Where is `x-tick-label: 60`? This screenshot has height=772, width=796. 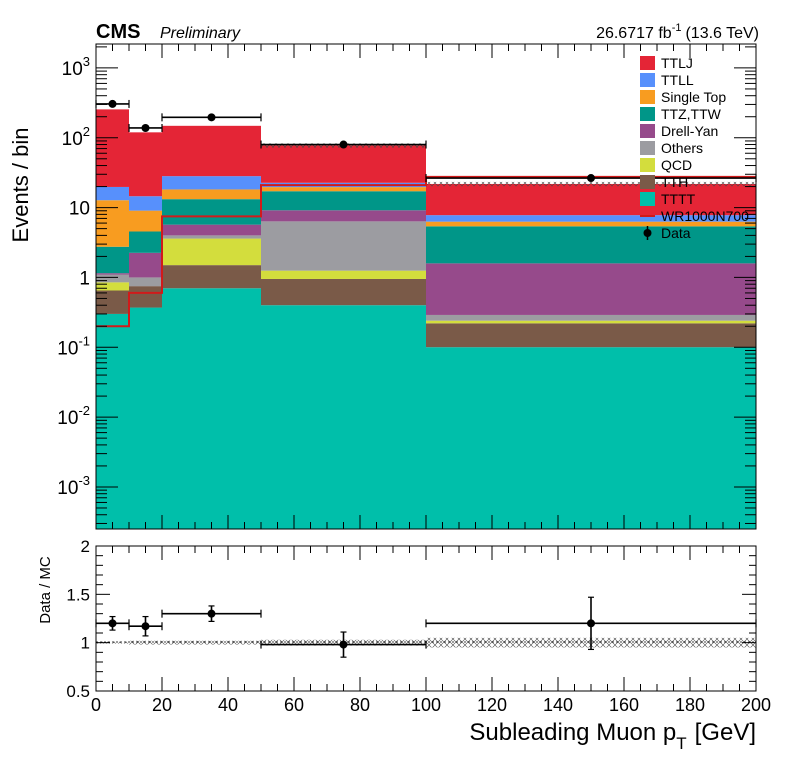 x-tick-label: 60 is located at coordinates (294, 705).